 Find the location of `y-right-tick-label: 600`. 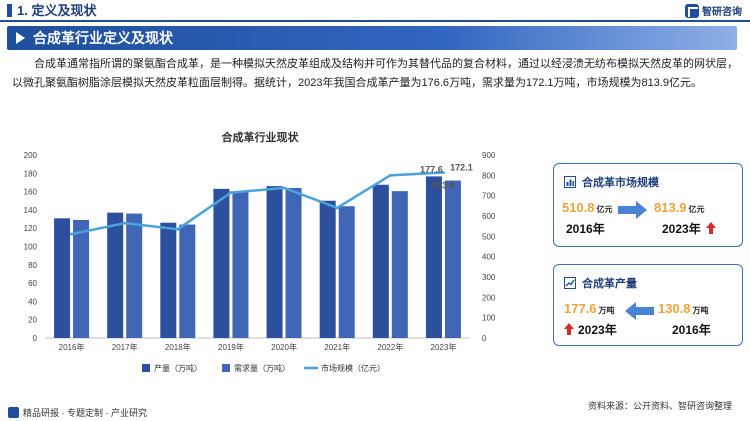

y-right-tick-label: 600 is located at coordinates (489, 216).